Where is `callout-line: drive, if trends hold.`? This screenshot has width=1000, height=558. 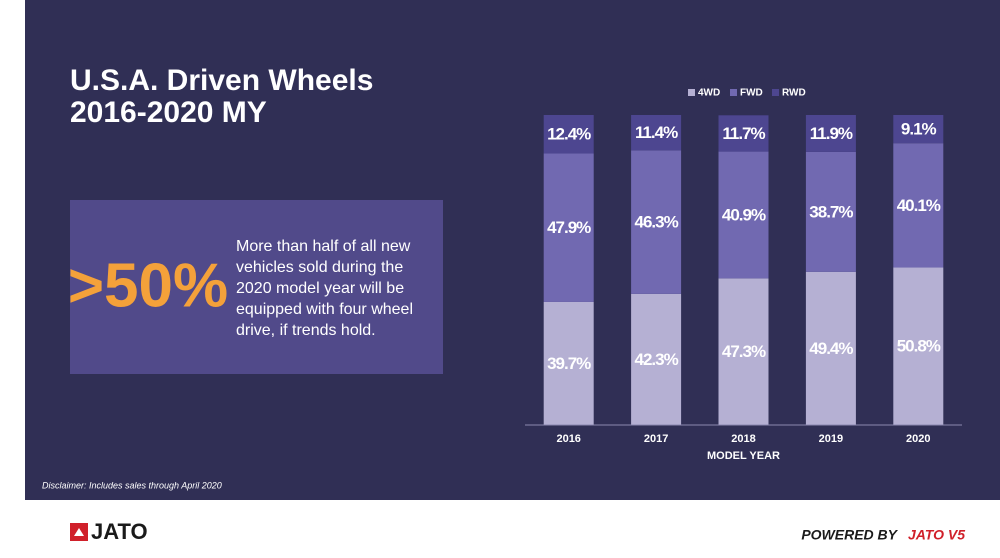 callout-line: drive, if trends hold. is located at coordinates (306, 330).